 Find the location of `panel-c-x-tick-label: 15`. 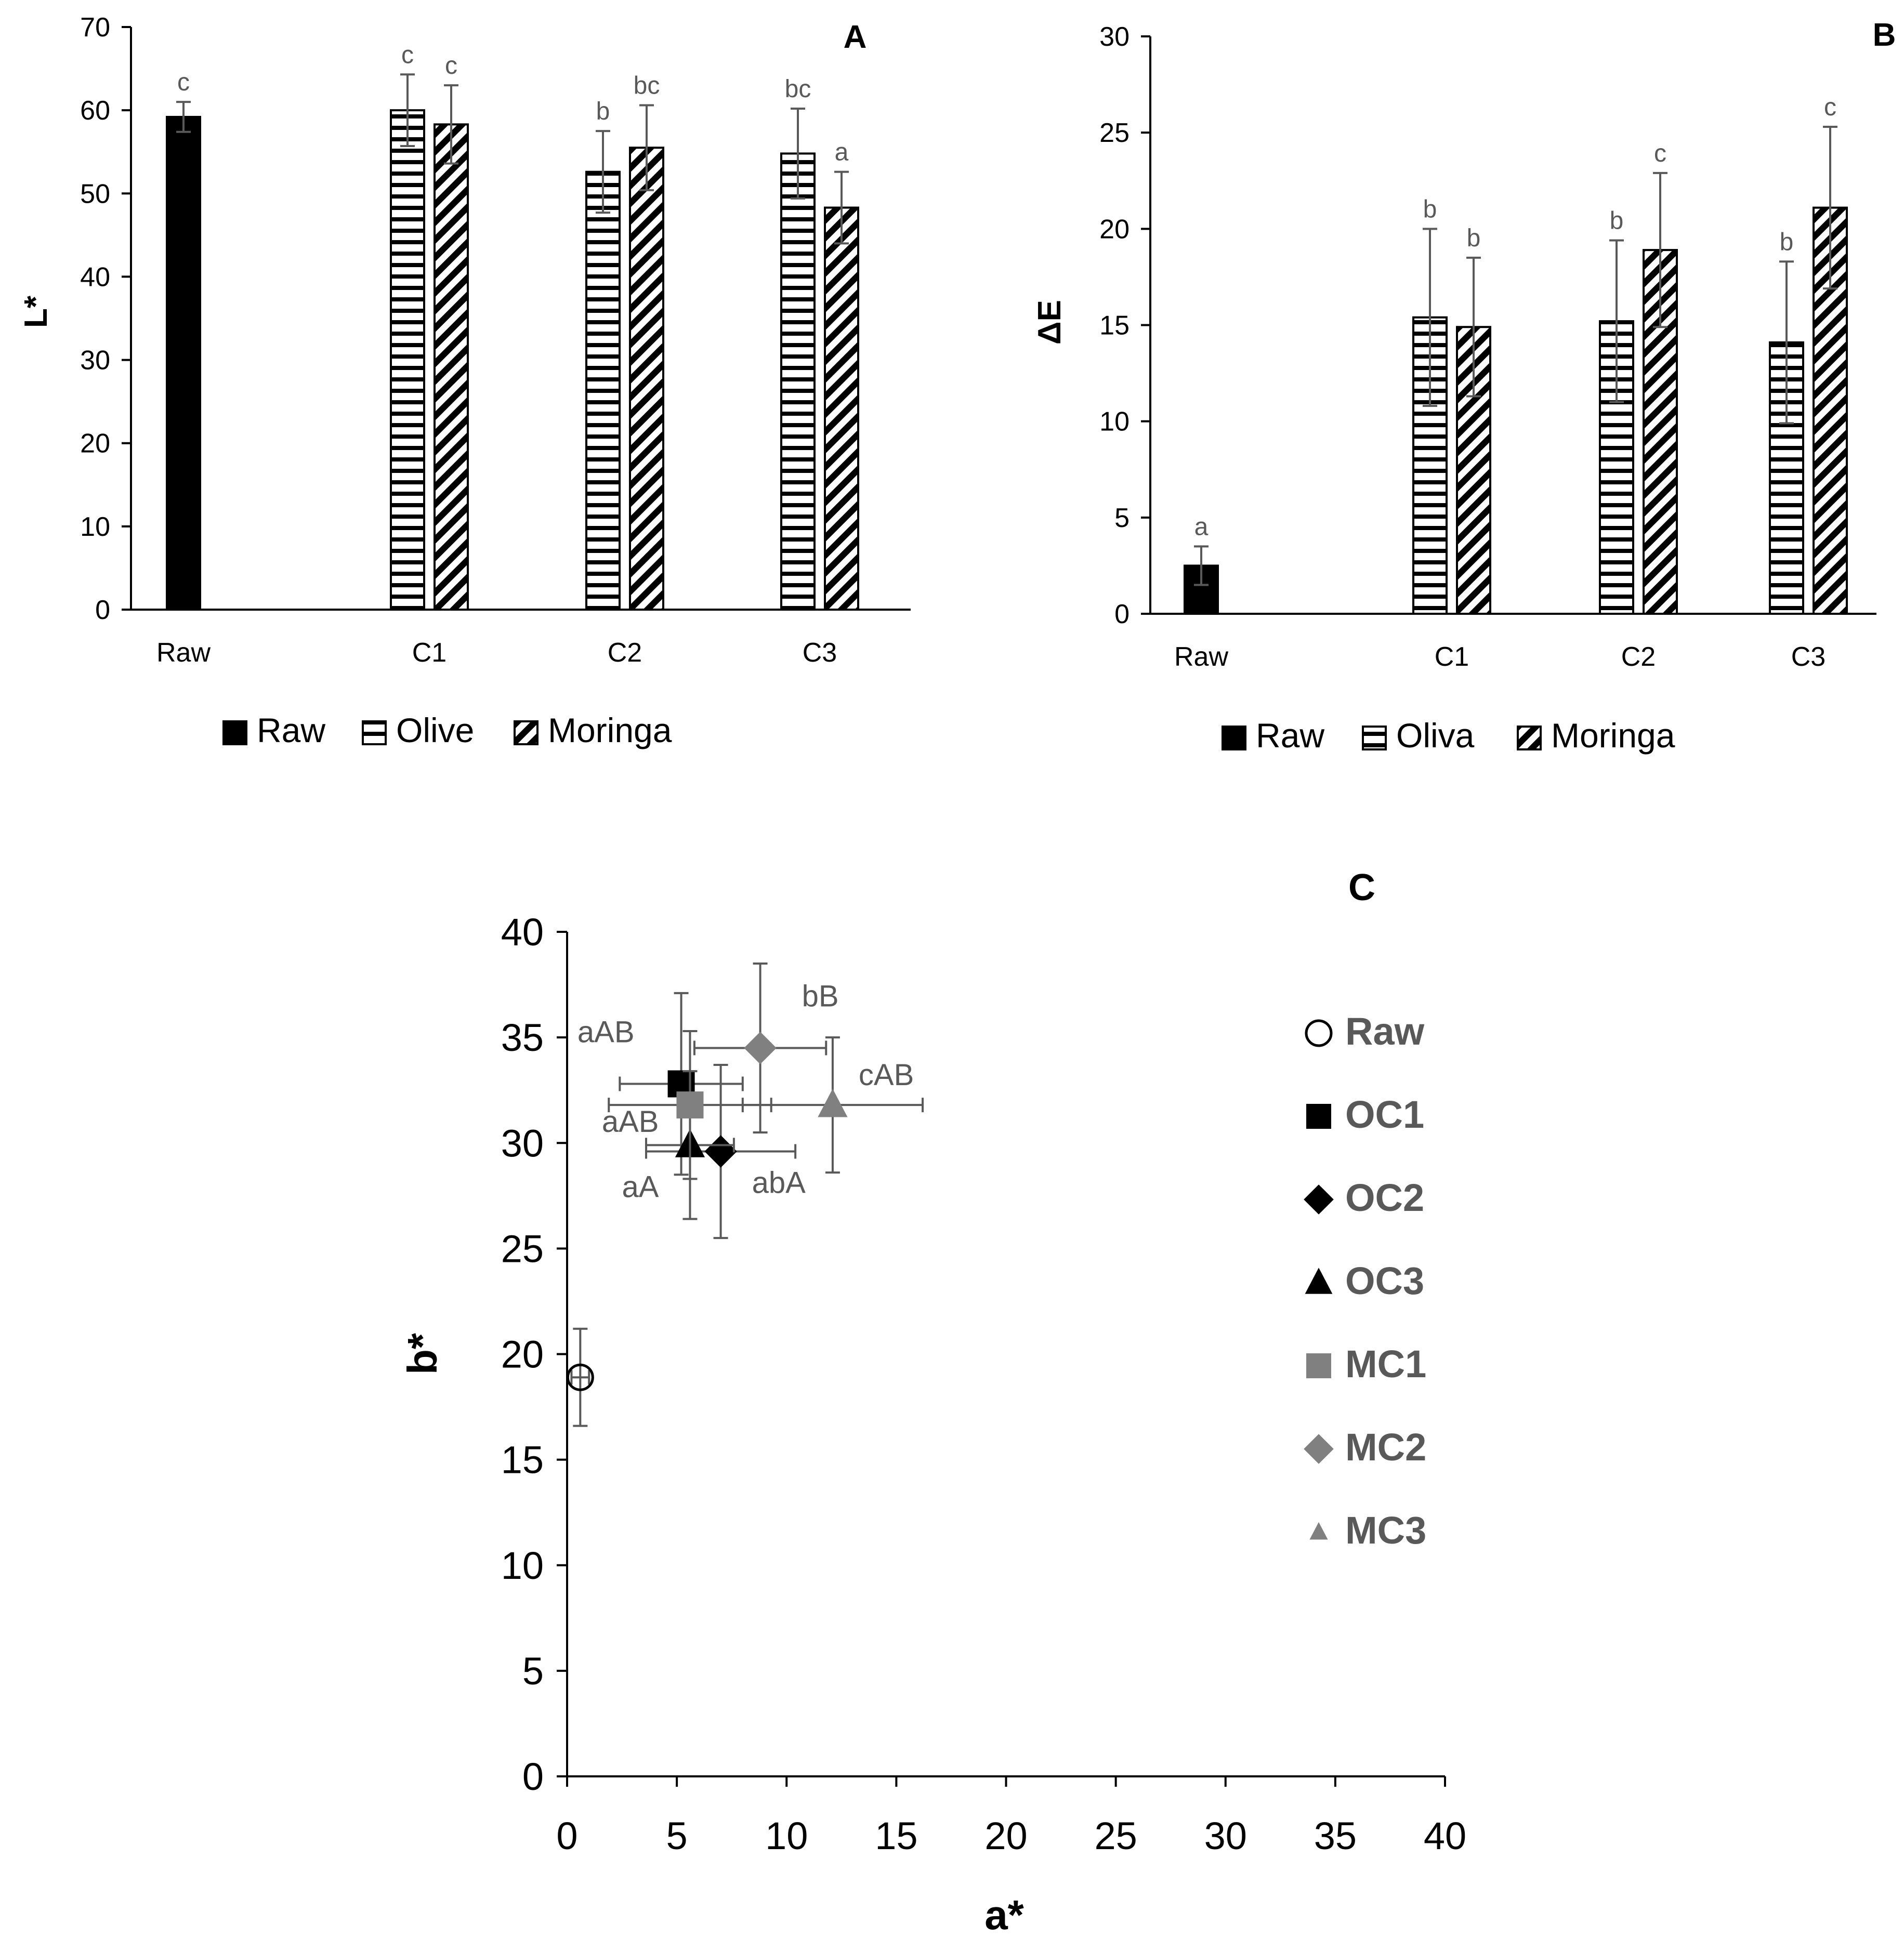

panel-c-x-tick-label: 15 is located at coordinates (896, 1836).